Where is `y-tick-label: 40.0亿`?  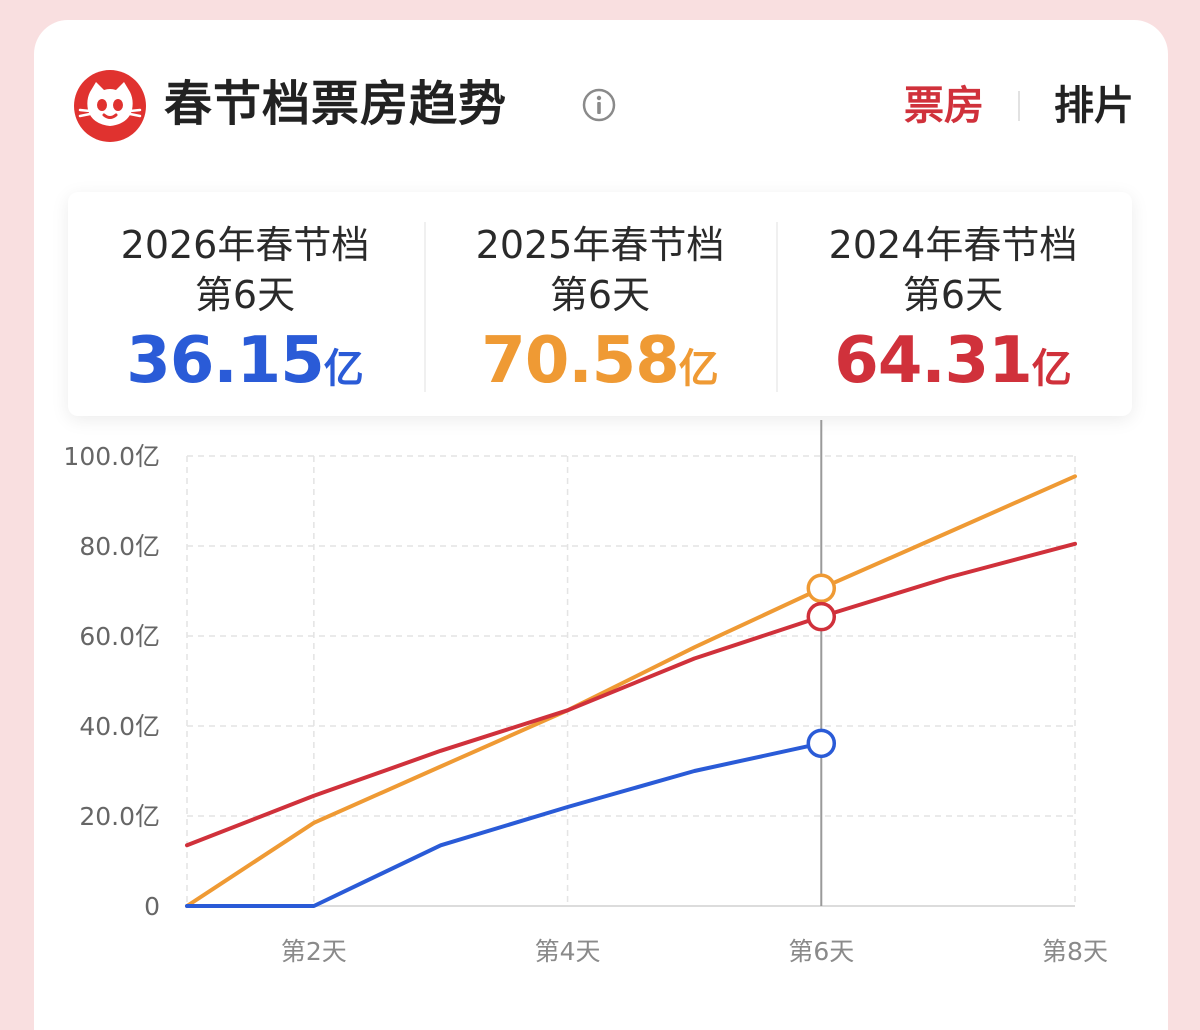
y-tick-label: 40.0亿 is located at coordinates (119, 726).